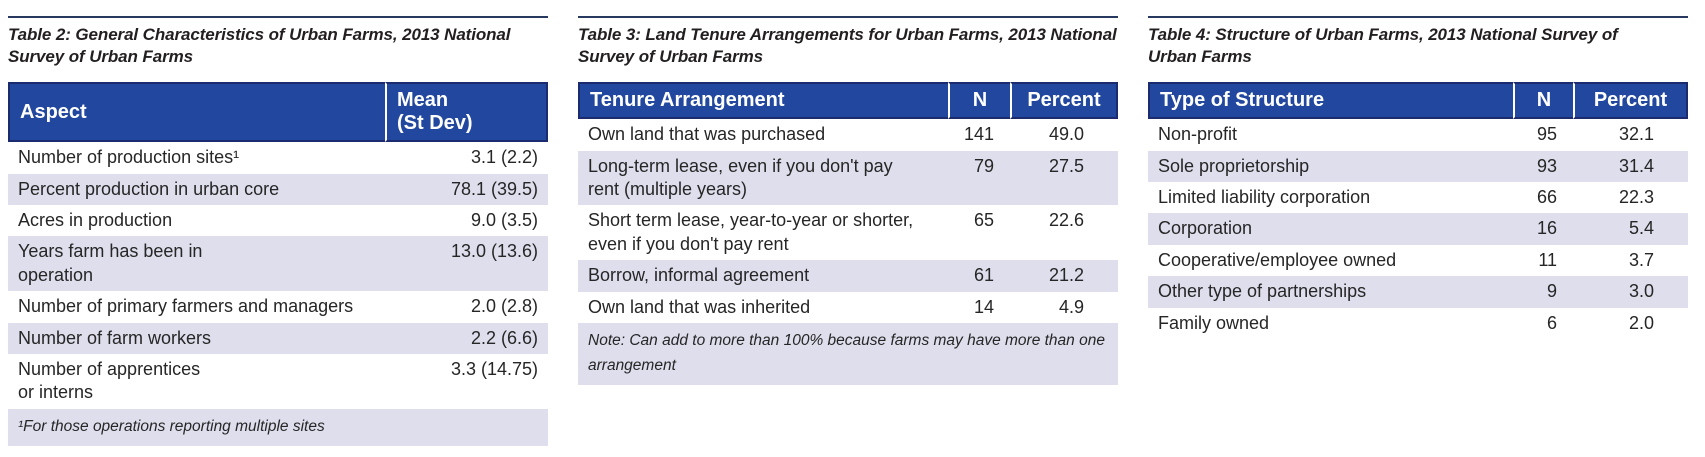 This screenshot has width=1705, height=457. I want to click on row-label: Years farm has been in operation, so click(196, 264).